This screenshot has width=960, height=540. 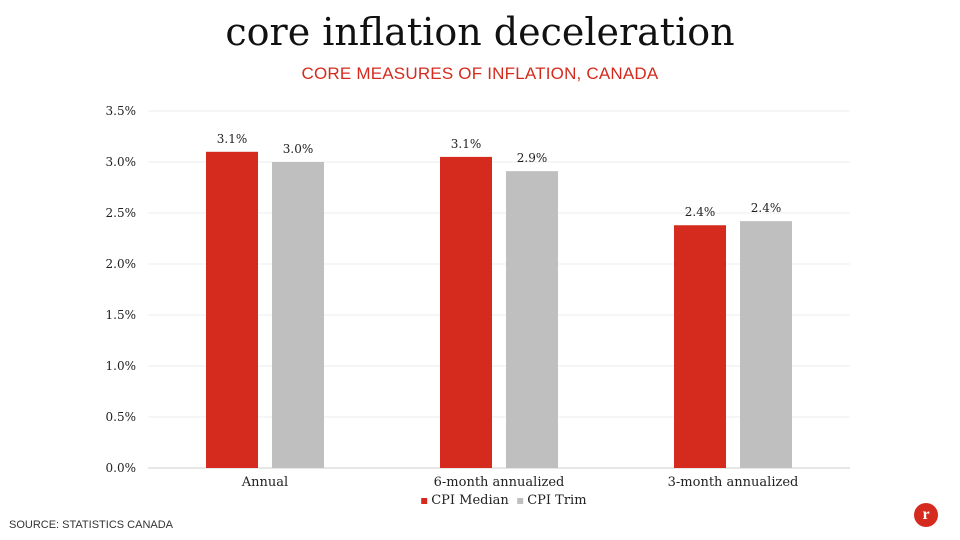 What do you see at coordinates (121, 213) in the screenshot?
I see `y-tick-label: 2.5%` at bounding box center [121, 213].